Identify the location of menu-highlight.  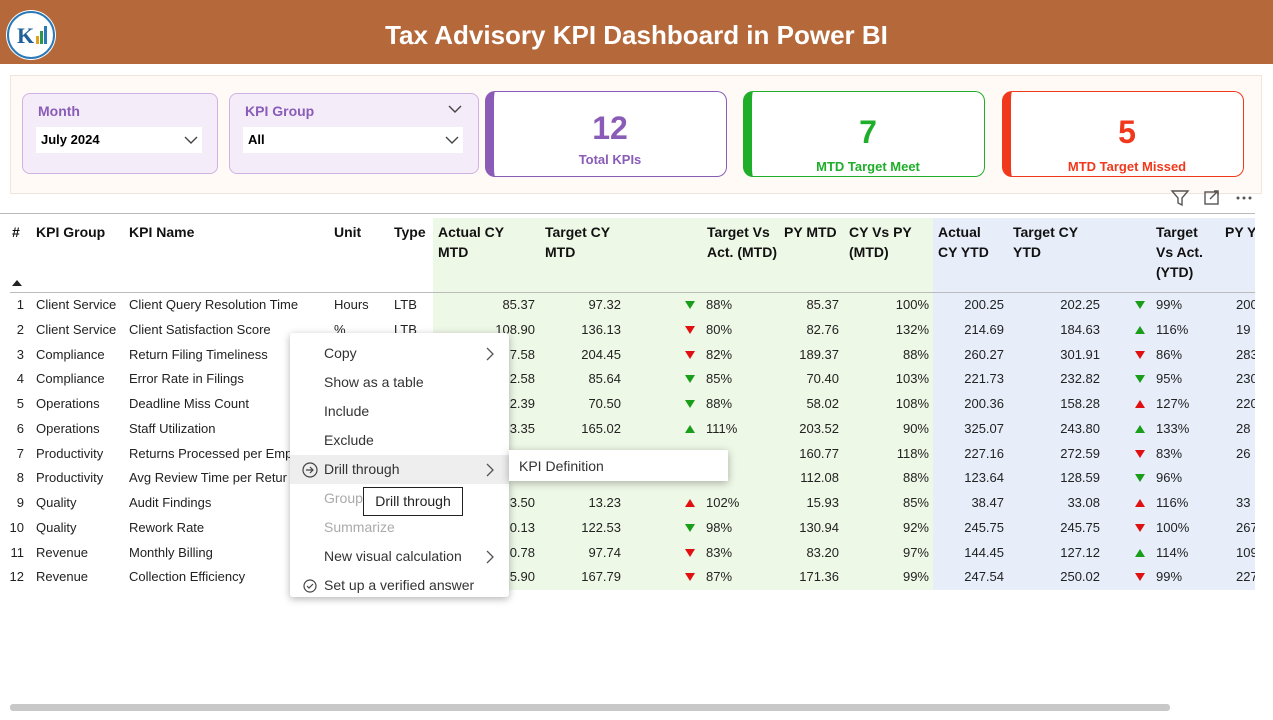
(399, 469).